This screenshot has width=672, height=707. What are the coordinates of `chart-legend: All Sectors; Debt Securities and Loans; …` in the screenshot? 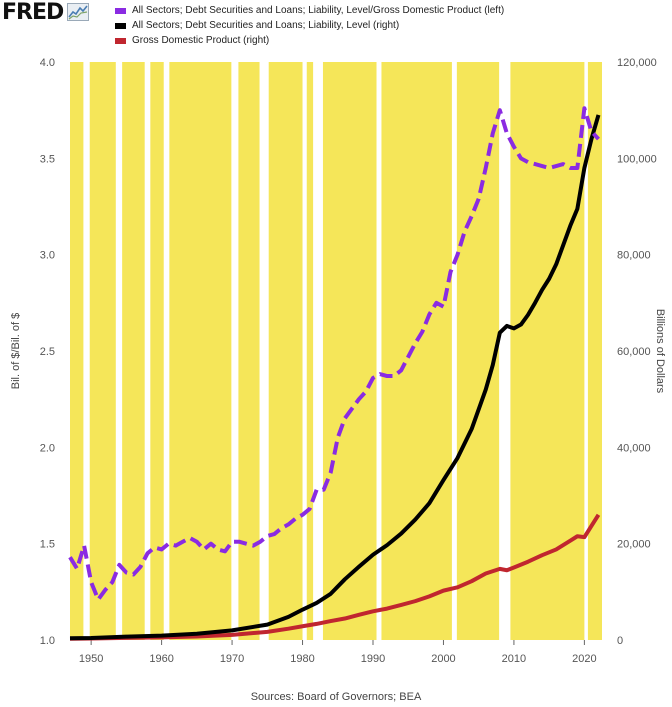 It's located at (309, 25).